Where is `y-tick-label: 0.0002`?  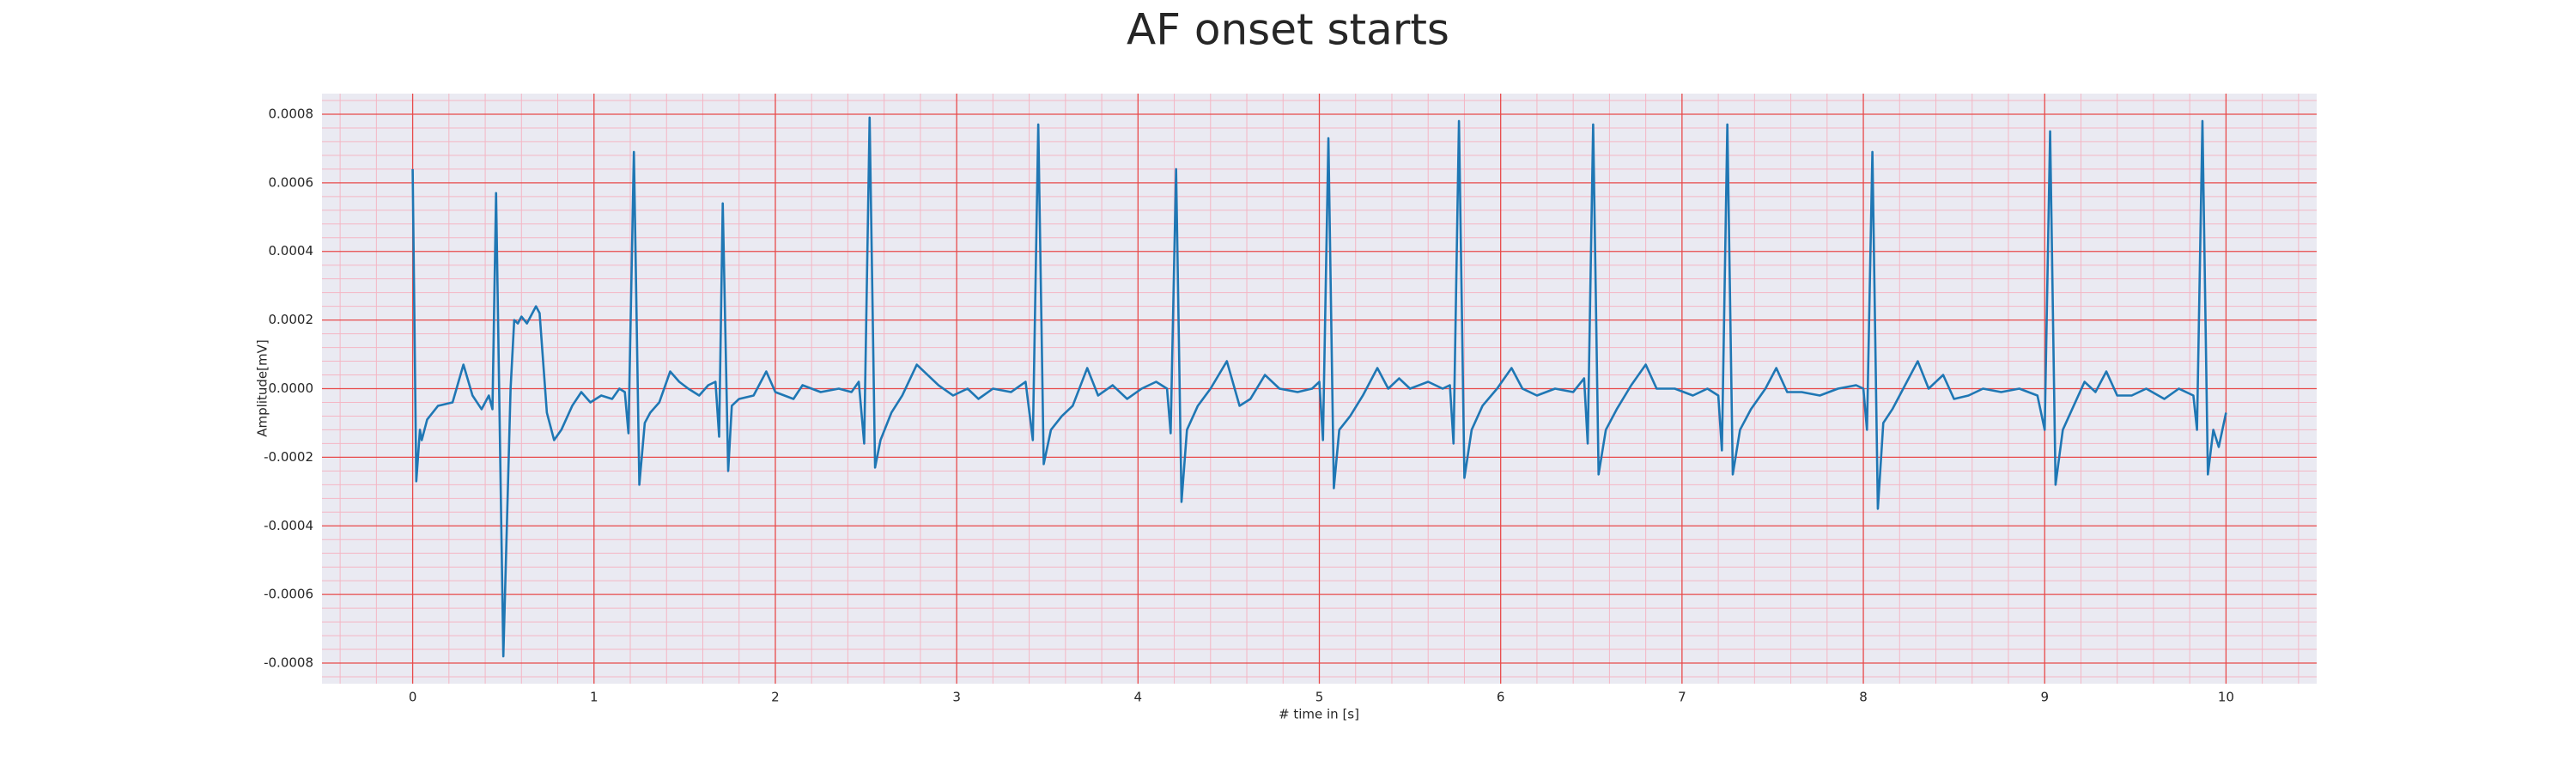
y-tick-label: 0.0002 is located at coordinates (291, 319).